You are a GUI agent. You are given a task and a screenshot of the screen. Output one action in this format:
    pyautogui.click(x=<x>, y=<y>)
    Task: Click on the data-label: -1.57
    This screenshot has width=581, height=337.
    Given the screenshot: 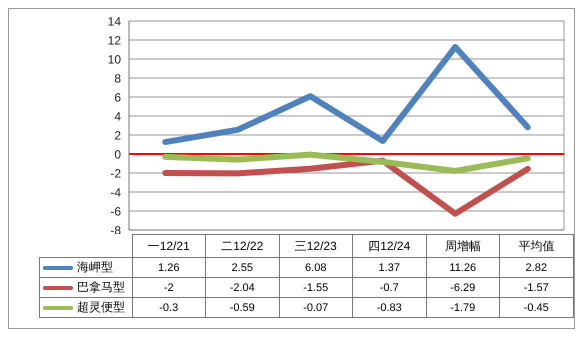 What is the action you would take?
    pyautogui.click(x=536, y=288)
    